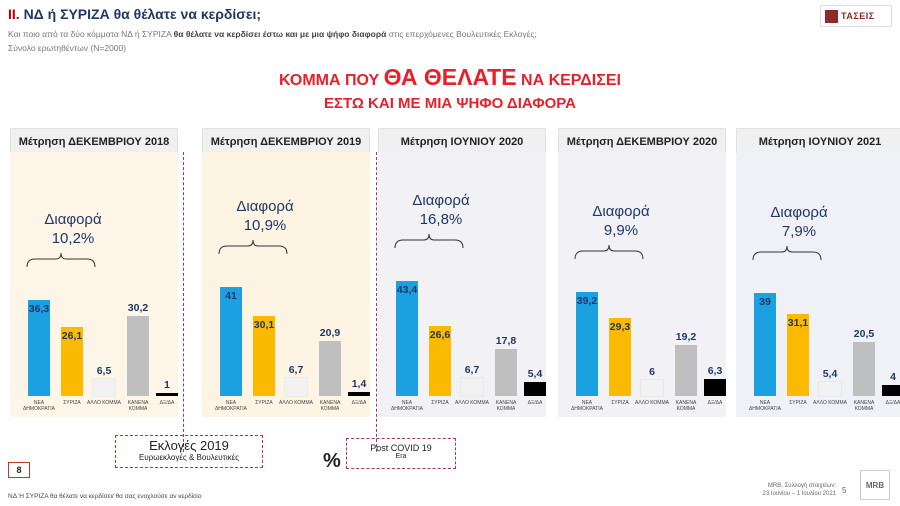 This screenshot has width=900, height=506. What do you see at coordinates (142, 14) in the screenshot?
I see `title-text: ΝΔ ή ΣΥΡΙΖΑ θα θέλατε να κερδίσει;` at bounding box center [142, 14].